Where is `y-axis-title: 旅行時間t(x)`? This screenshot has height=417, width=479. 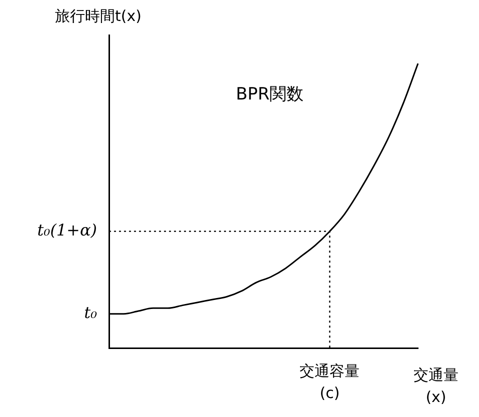 y-axis-title: 旅行時間t(x) is located at coordinates (98, 15).